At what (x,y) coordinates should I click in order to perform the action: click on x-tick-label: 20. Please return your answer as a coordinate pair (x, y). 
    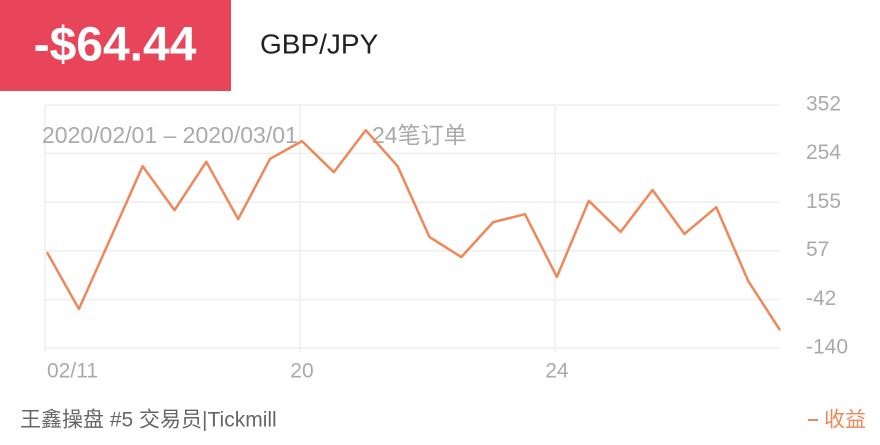
    Looking at the image, I should click on (301, 371).